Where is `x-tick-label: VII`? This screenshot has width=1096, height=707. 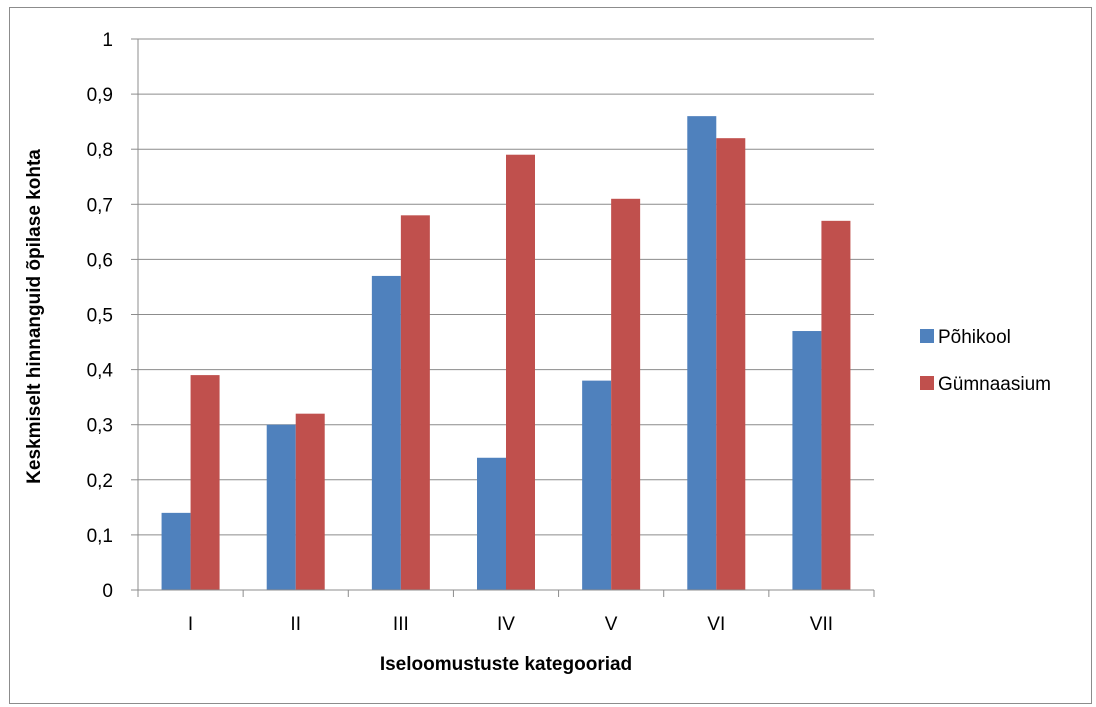
x-tick-label: VII is located at coordinates (821, 624).